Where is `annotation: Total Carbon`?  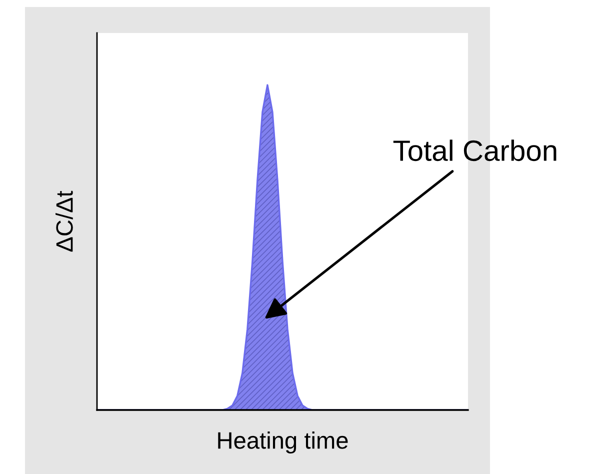 annotation: Total Carbon is located at coordinates (474, 151).